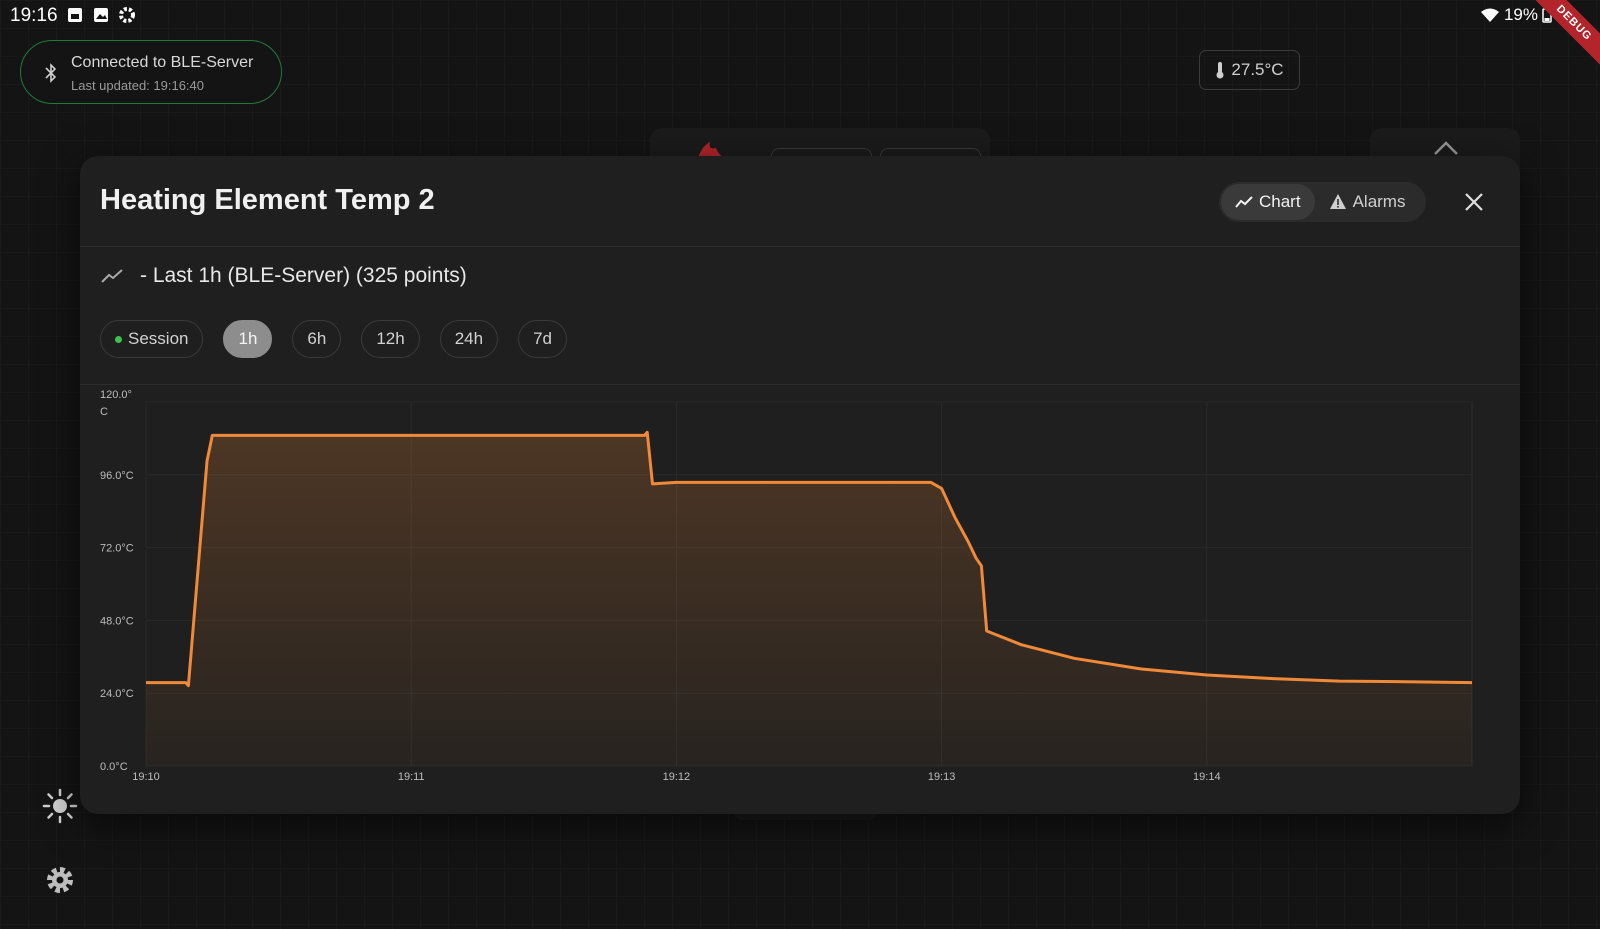  Describe the element at coordinates (1520, 14) in the screenshot. I see `battery-percent: 19%` at that location.